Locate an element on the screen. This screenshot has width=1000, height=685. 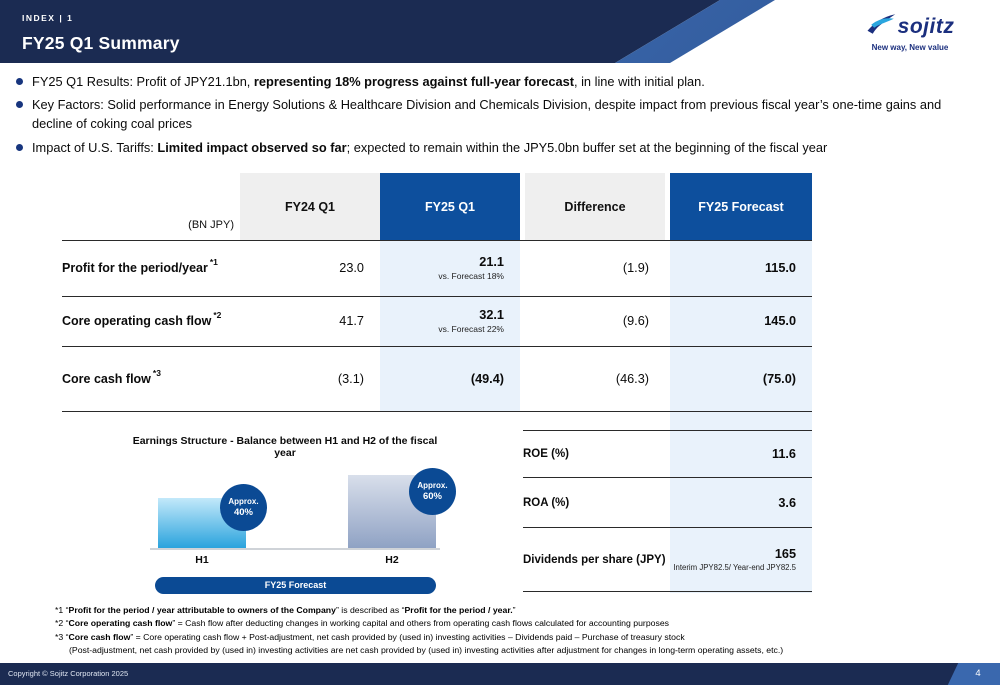
column-header-fy25-forecast: FY25 Forecast is located at coordinates (741, 206).